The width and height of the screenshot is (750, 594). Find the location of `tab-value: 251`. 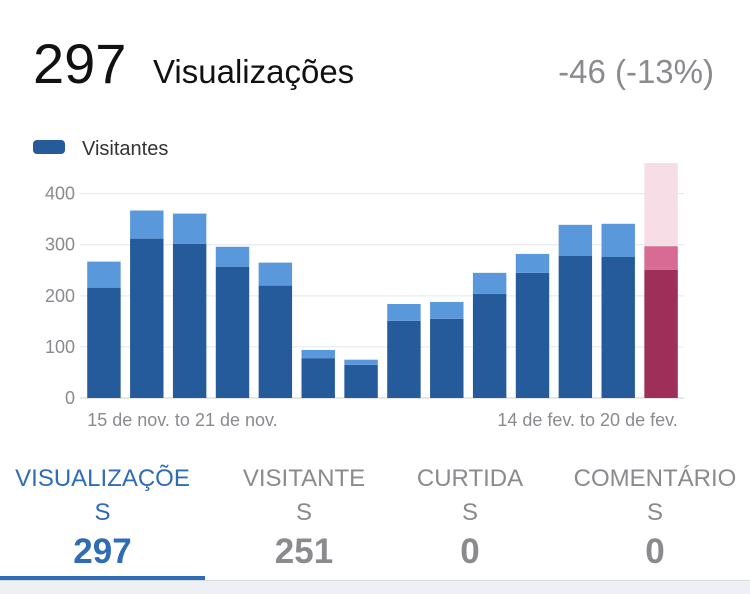

tab-value: 251 is located at coordinates (304, 551).